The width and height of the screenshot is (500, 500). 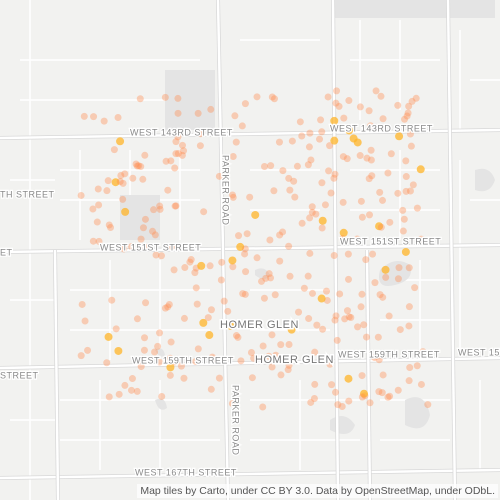 What do you see at coordinates (186, 472) in the screenshot?
I see `road-label: WEST 167TH STREET` at bounding box center [186, 472].